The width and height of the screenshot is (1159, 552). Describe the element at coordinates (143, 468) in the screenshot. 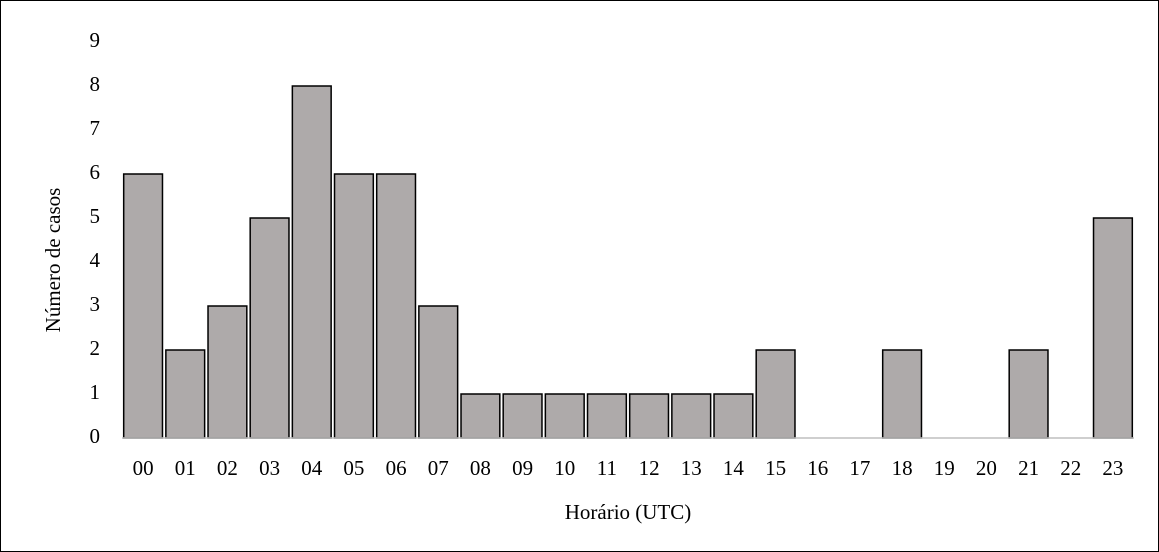

I see `x-tick-label: 00` at that location.